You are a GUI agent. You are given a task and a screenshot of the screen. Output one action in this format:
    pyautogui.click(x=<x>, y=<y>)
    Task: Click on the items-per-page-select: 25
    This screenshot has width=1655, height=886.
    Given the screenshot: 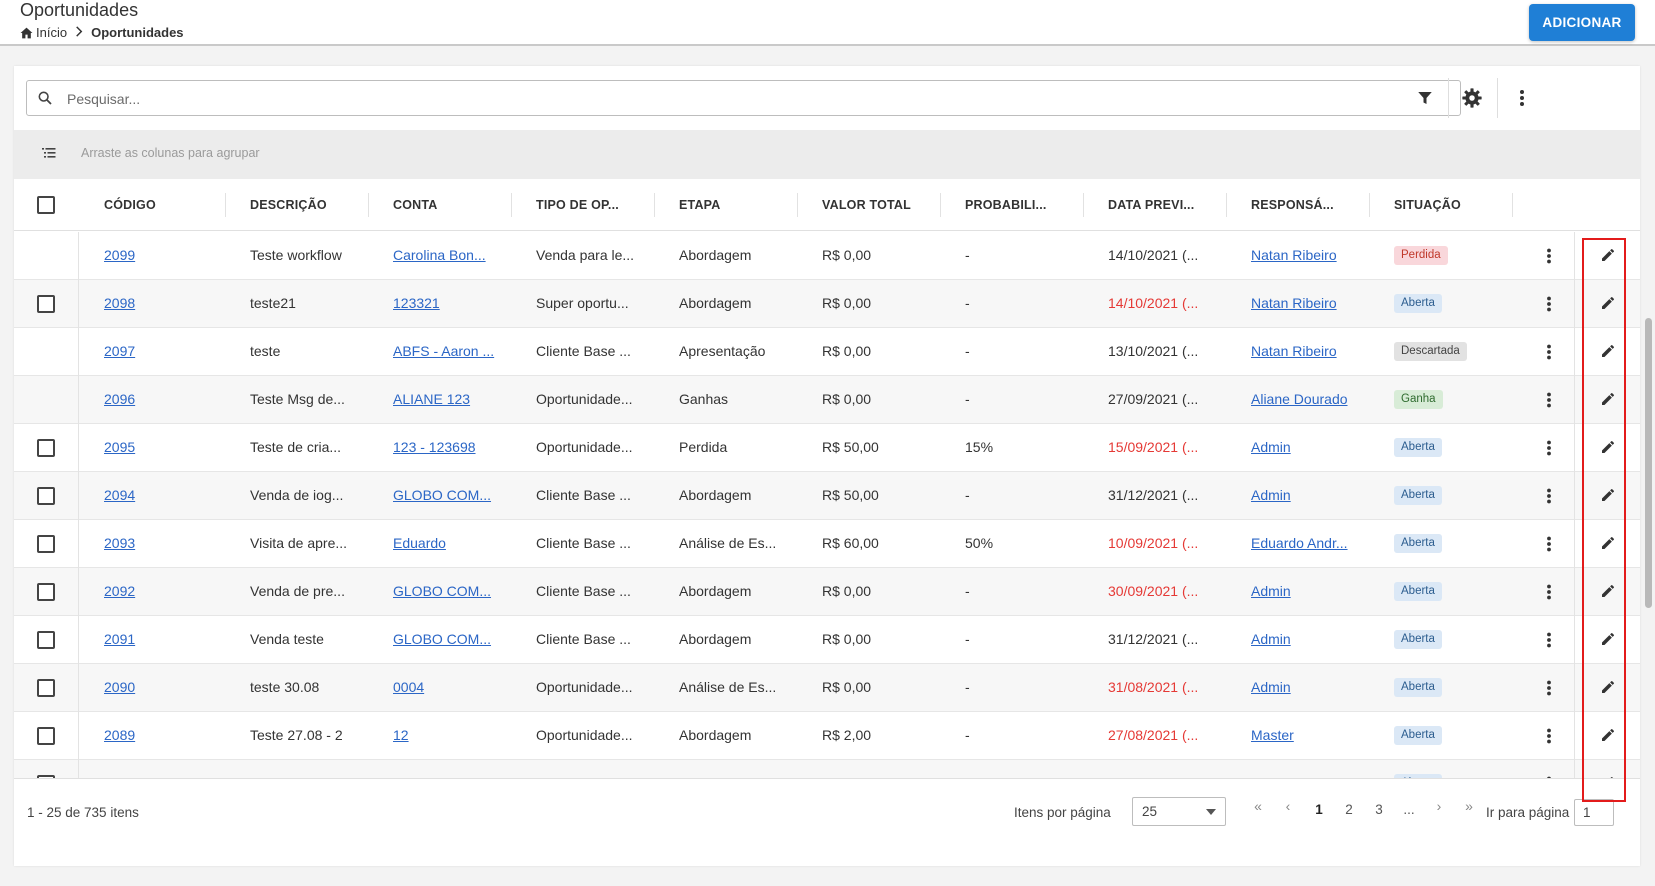 What is the action you would take?
    pyautogui.click(x=1179, y=811)
    